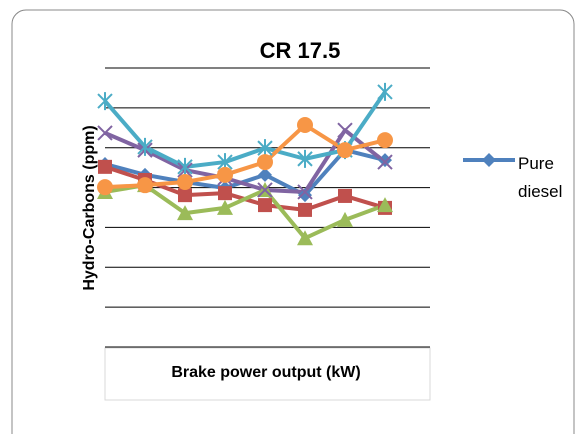  I want to click on axis-label-box, so click(267, 374).